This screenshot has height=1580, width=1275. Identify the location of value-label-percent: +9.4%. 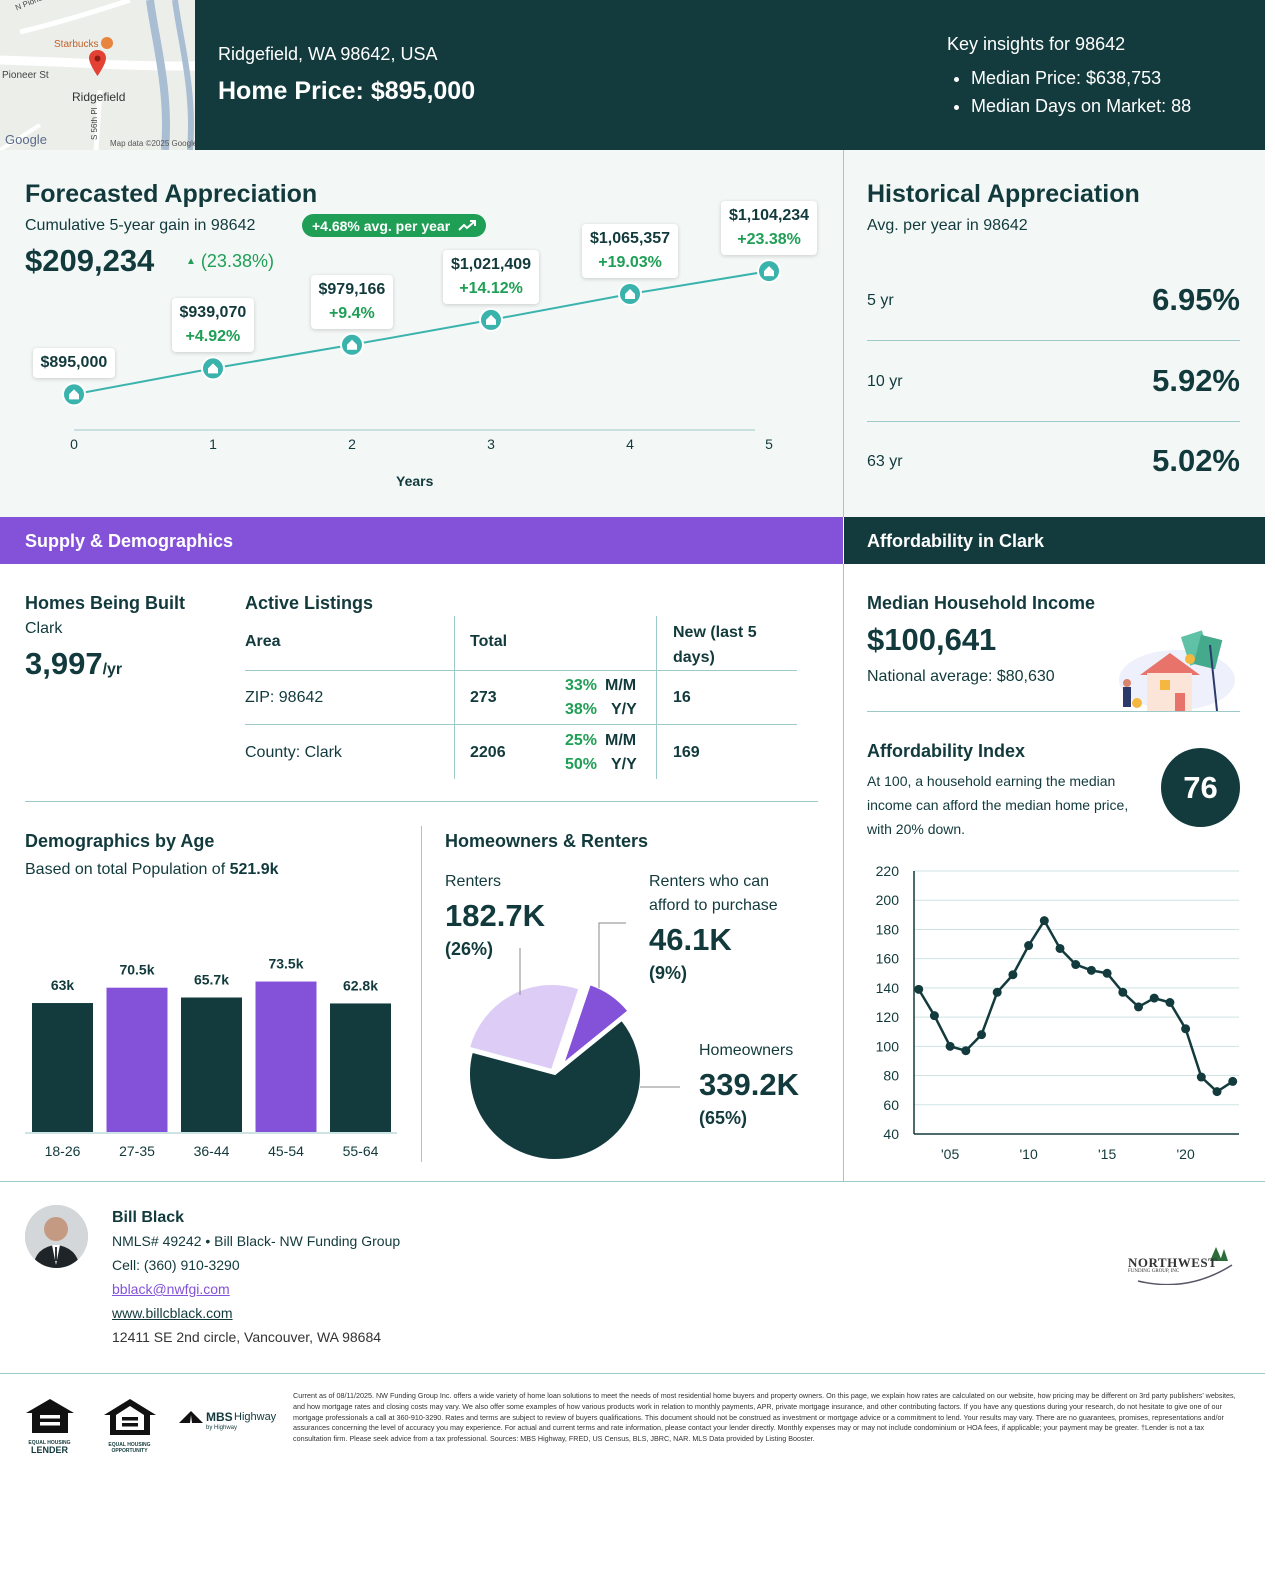
(351, 313).